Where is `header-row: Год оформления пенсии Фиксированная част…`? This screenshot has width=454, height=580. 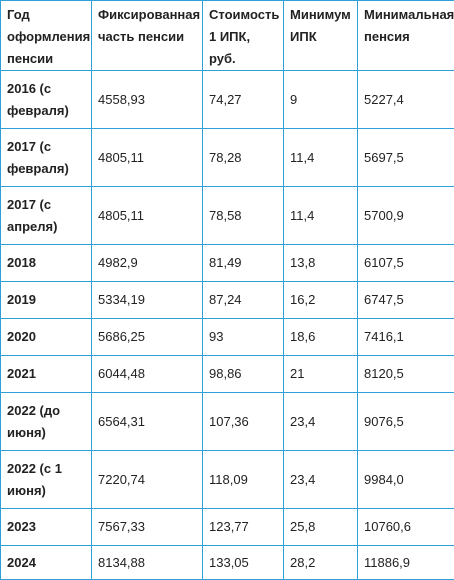
header-row: Год оформления пенсии Фиксированная част… is located at coordinates (227, 35).